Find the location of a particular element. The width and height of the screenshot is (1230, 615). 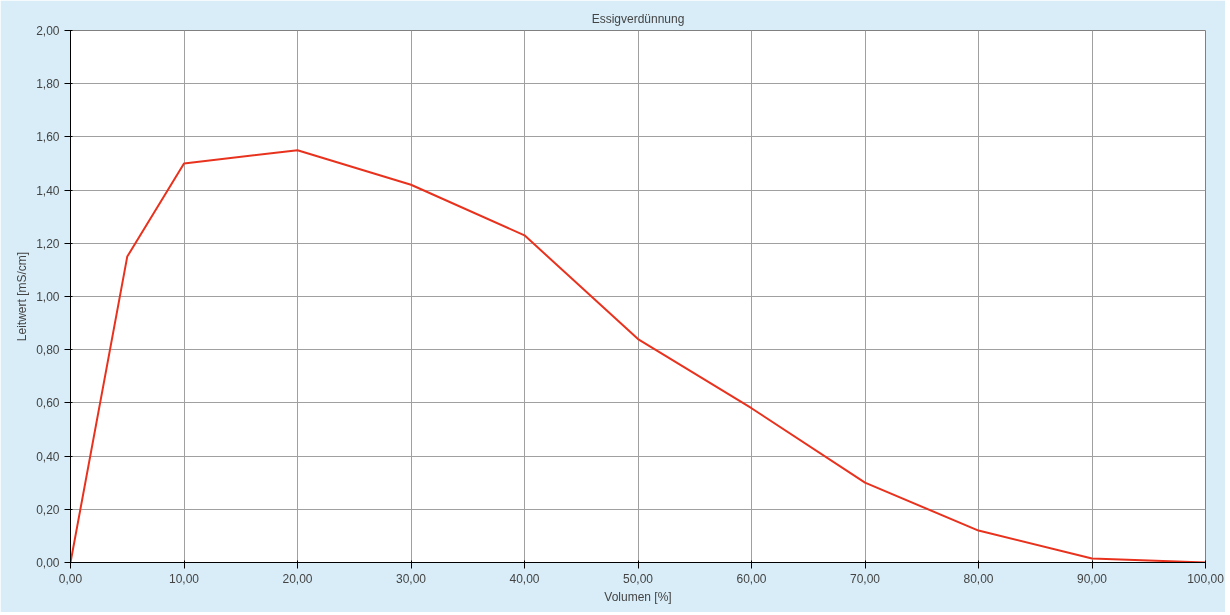

x-tick-label: 50,00 is located at coordinates (638, 578).